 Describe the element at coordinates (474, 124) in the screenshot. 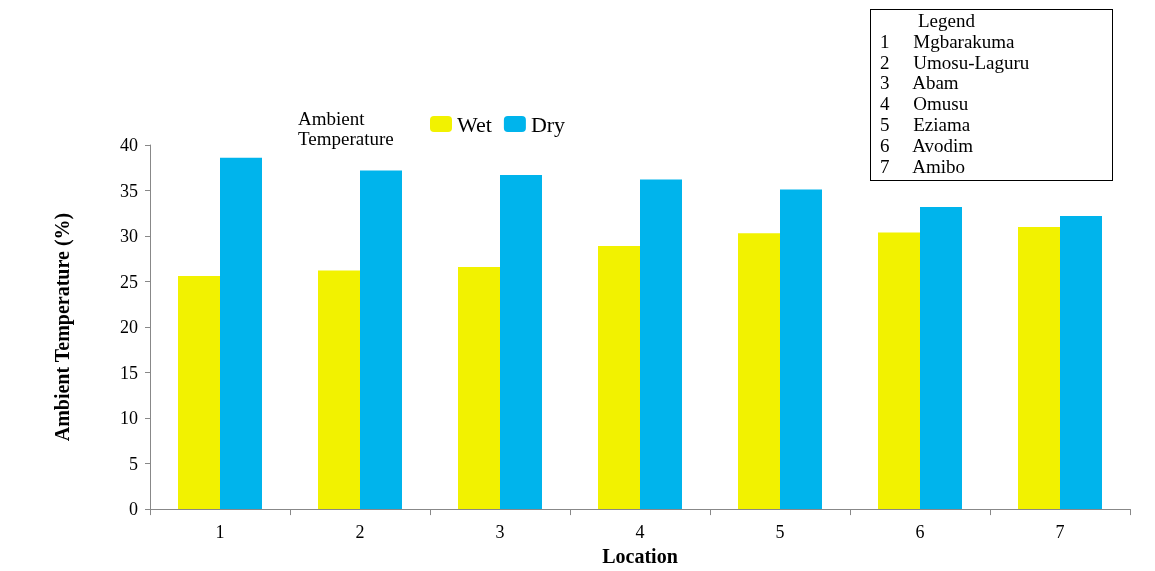

I see `legend-label: Wet` at that location.